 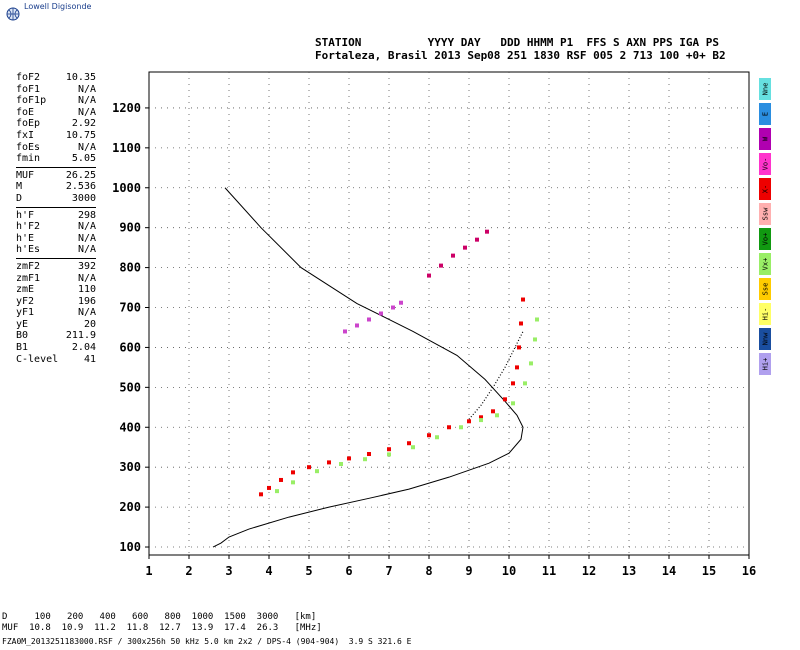 What do you see at coordinates (13, 15) in the screenshot?
I see `lowell-logo` at bounding box center [13, 15].